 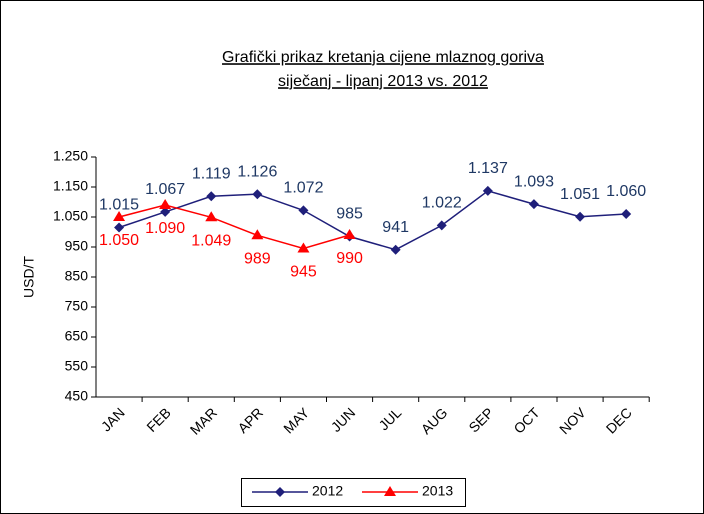 I want to click on data-label: 1.067, so click(x=165, y=189).